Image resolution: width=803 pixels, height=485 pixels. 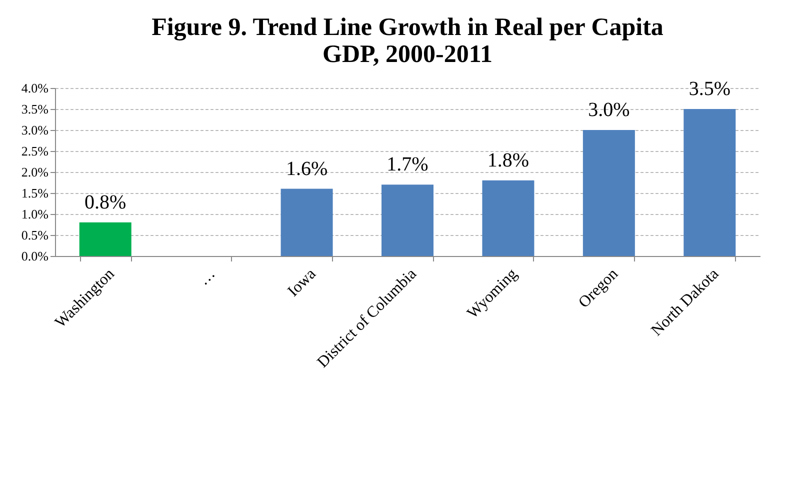 I want to click on text: GDP, 2000-2011, so click(x=407, y=54).